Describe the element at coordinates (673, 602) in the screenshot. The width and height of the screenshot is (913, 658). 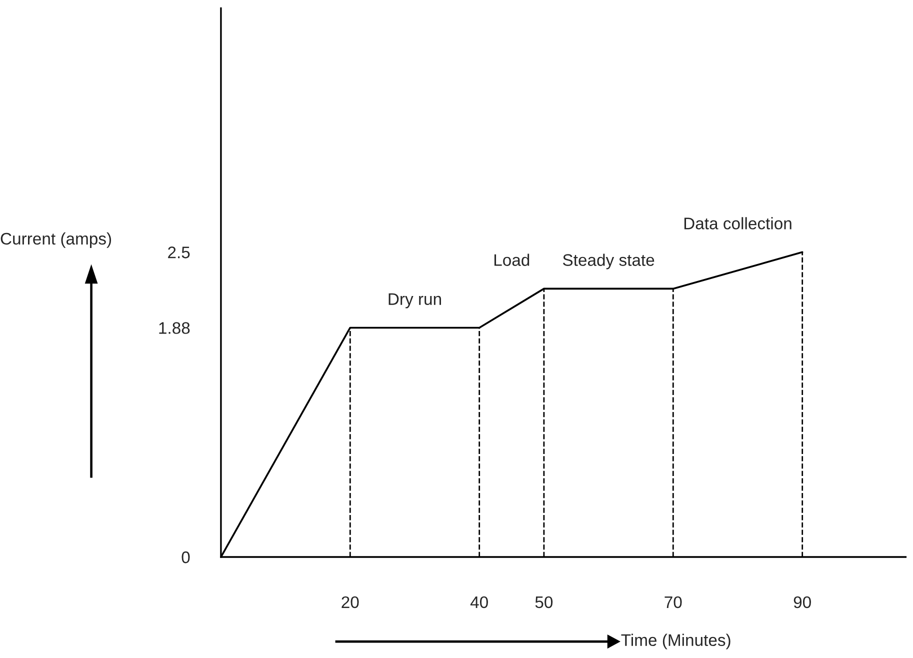
I see `x-tick-label: 70` at that location.